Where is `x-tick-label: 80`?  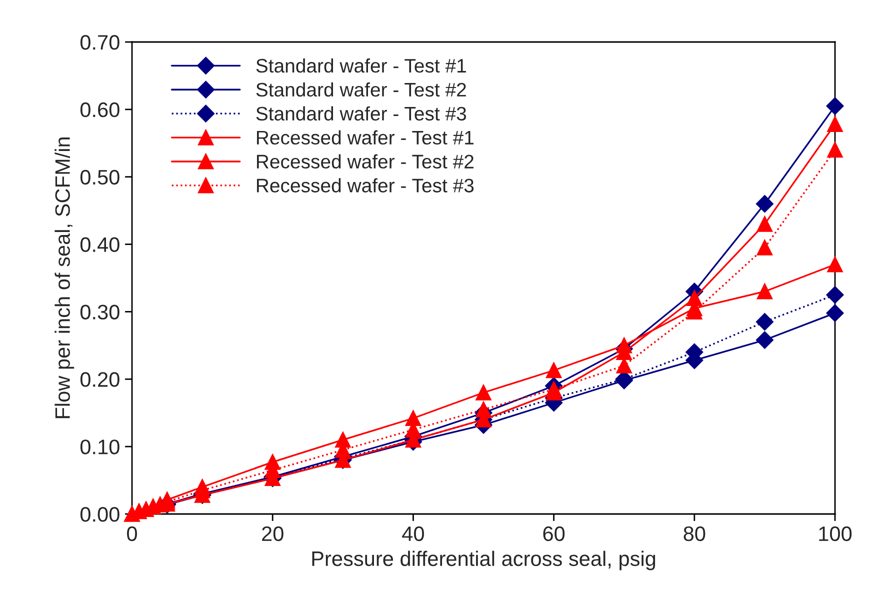 x-tick-label: 80 is located at coordinates (695, 534).